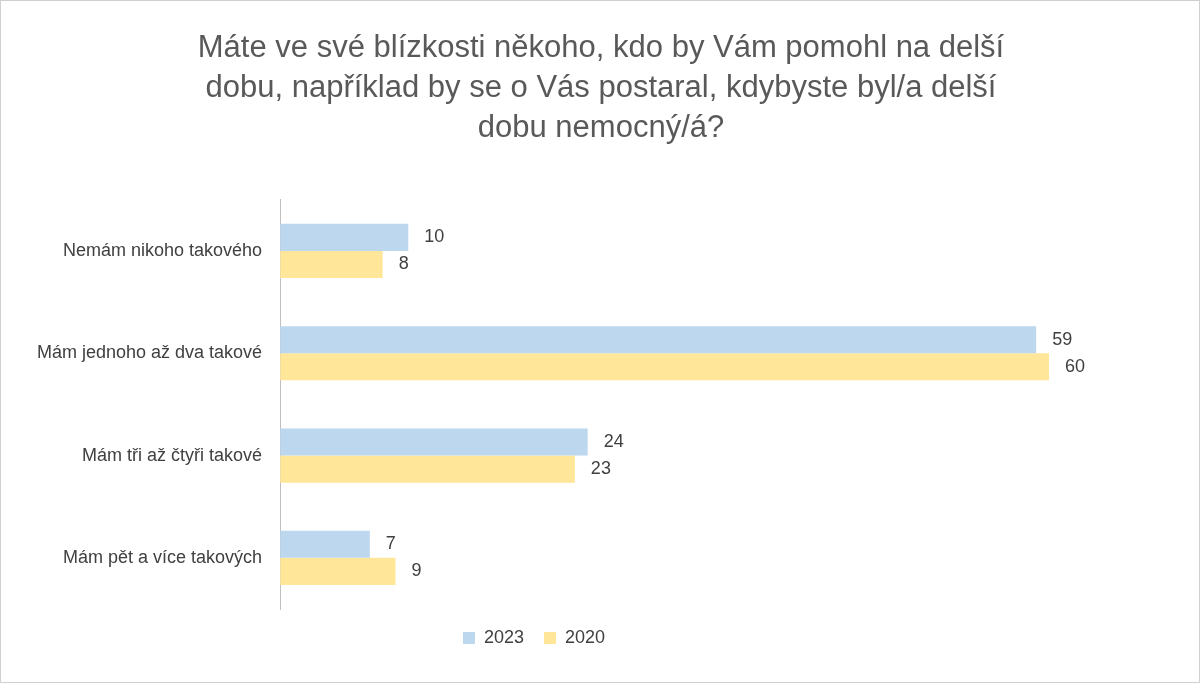  I want to click on data-label: 7, so click(390, 543).